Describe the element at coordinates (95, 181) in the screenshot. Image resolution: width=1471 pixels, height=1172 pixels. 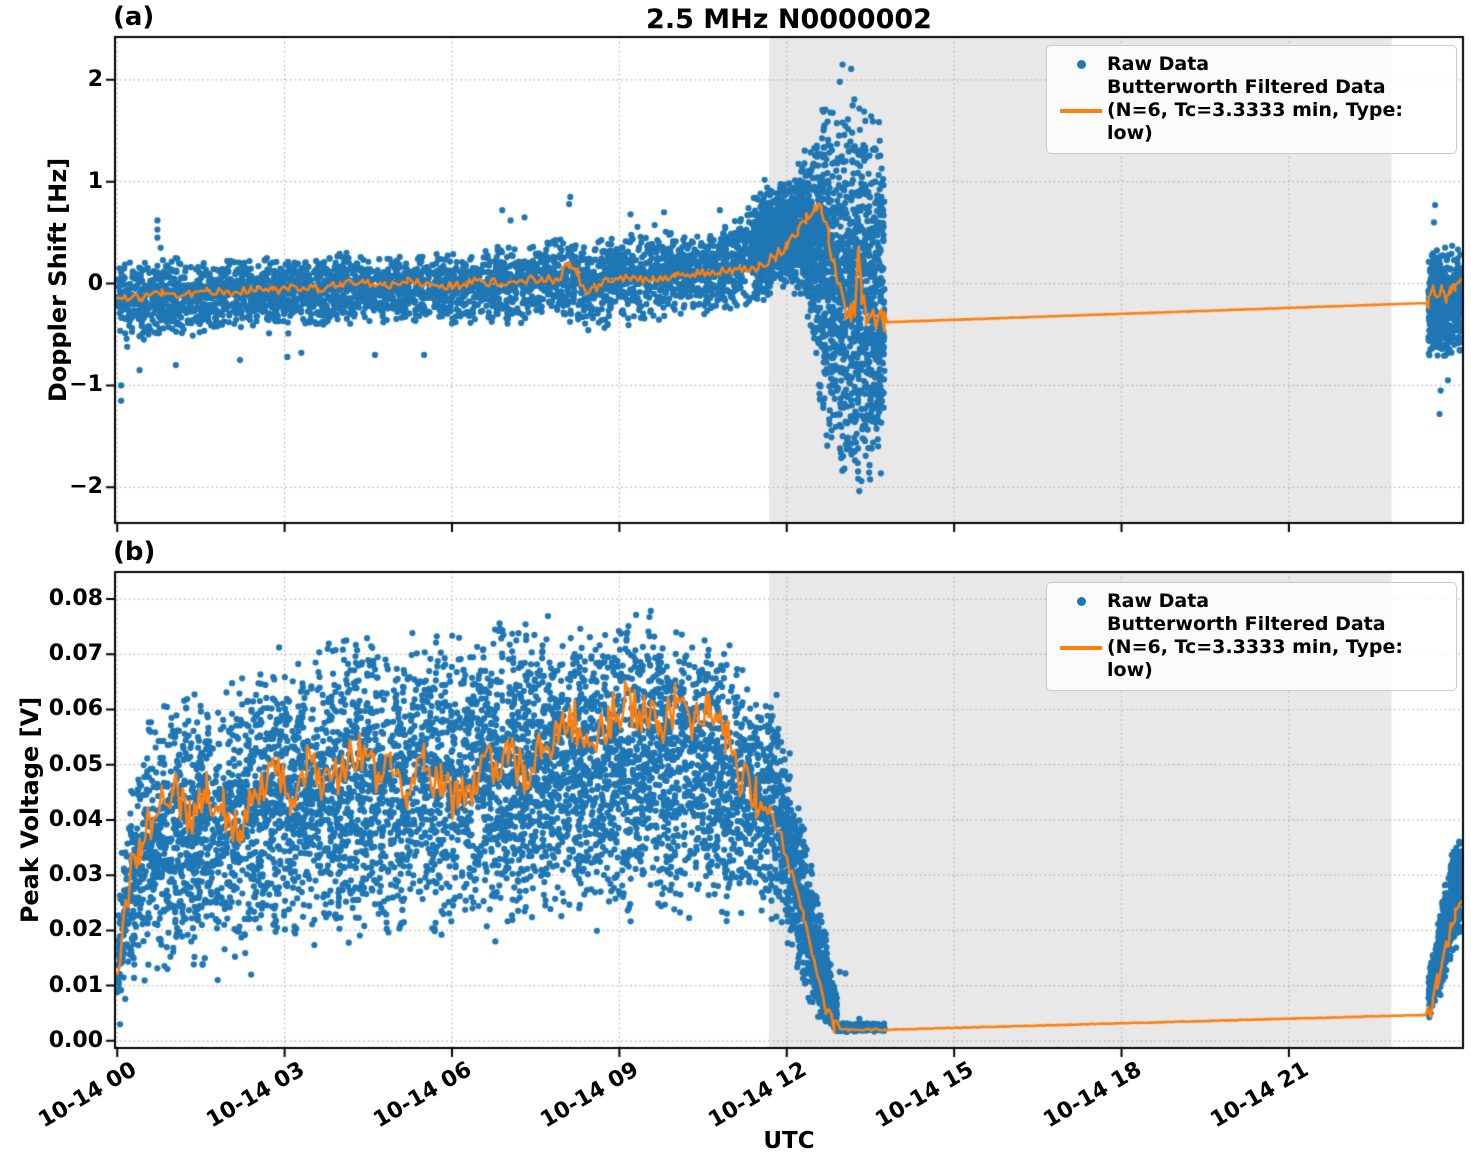
I see `y-tick-label: 1` at that location.